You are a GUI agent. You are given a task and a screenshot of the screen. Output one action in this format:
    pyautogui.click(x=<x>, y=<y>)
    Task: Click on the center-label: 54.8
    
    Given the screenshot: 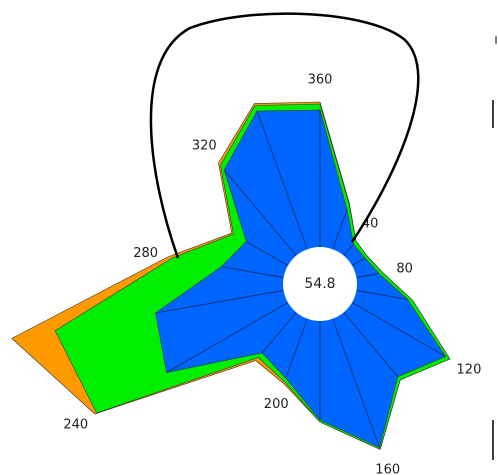 What is the action you would take?
    pyautogui.click(x=319, y=284)
    